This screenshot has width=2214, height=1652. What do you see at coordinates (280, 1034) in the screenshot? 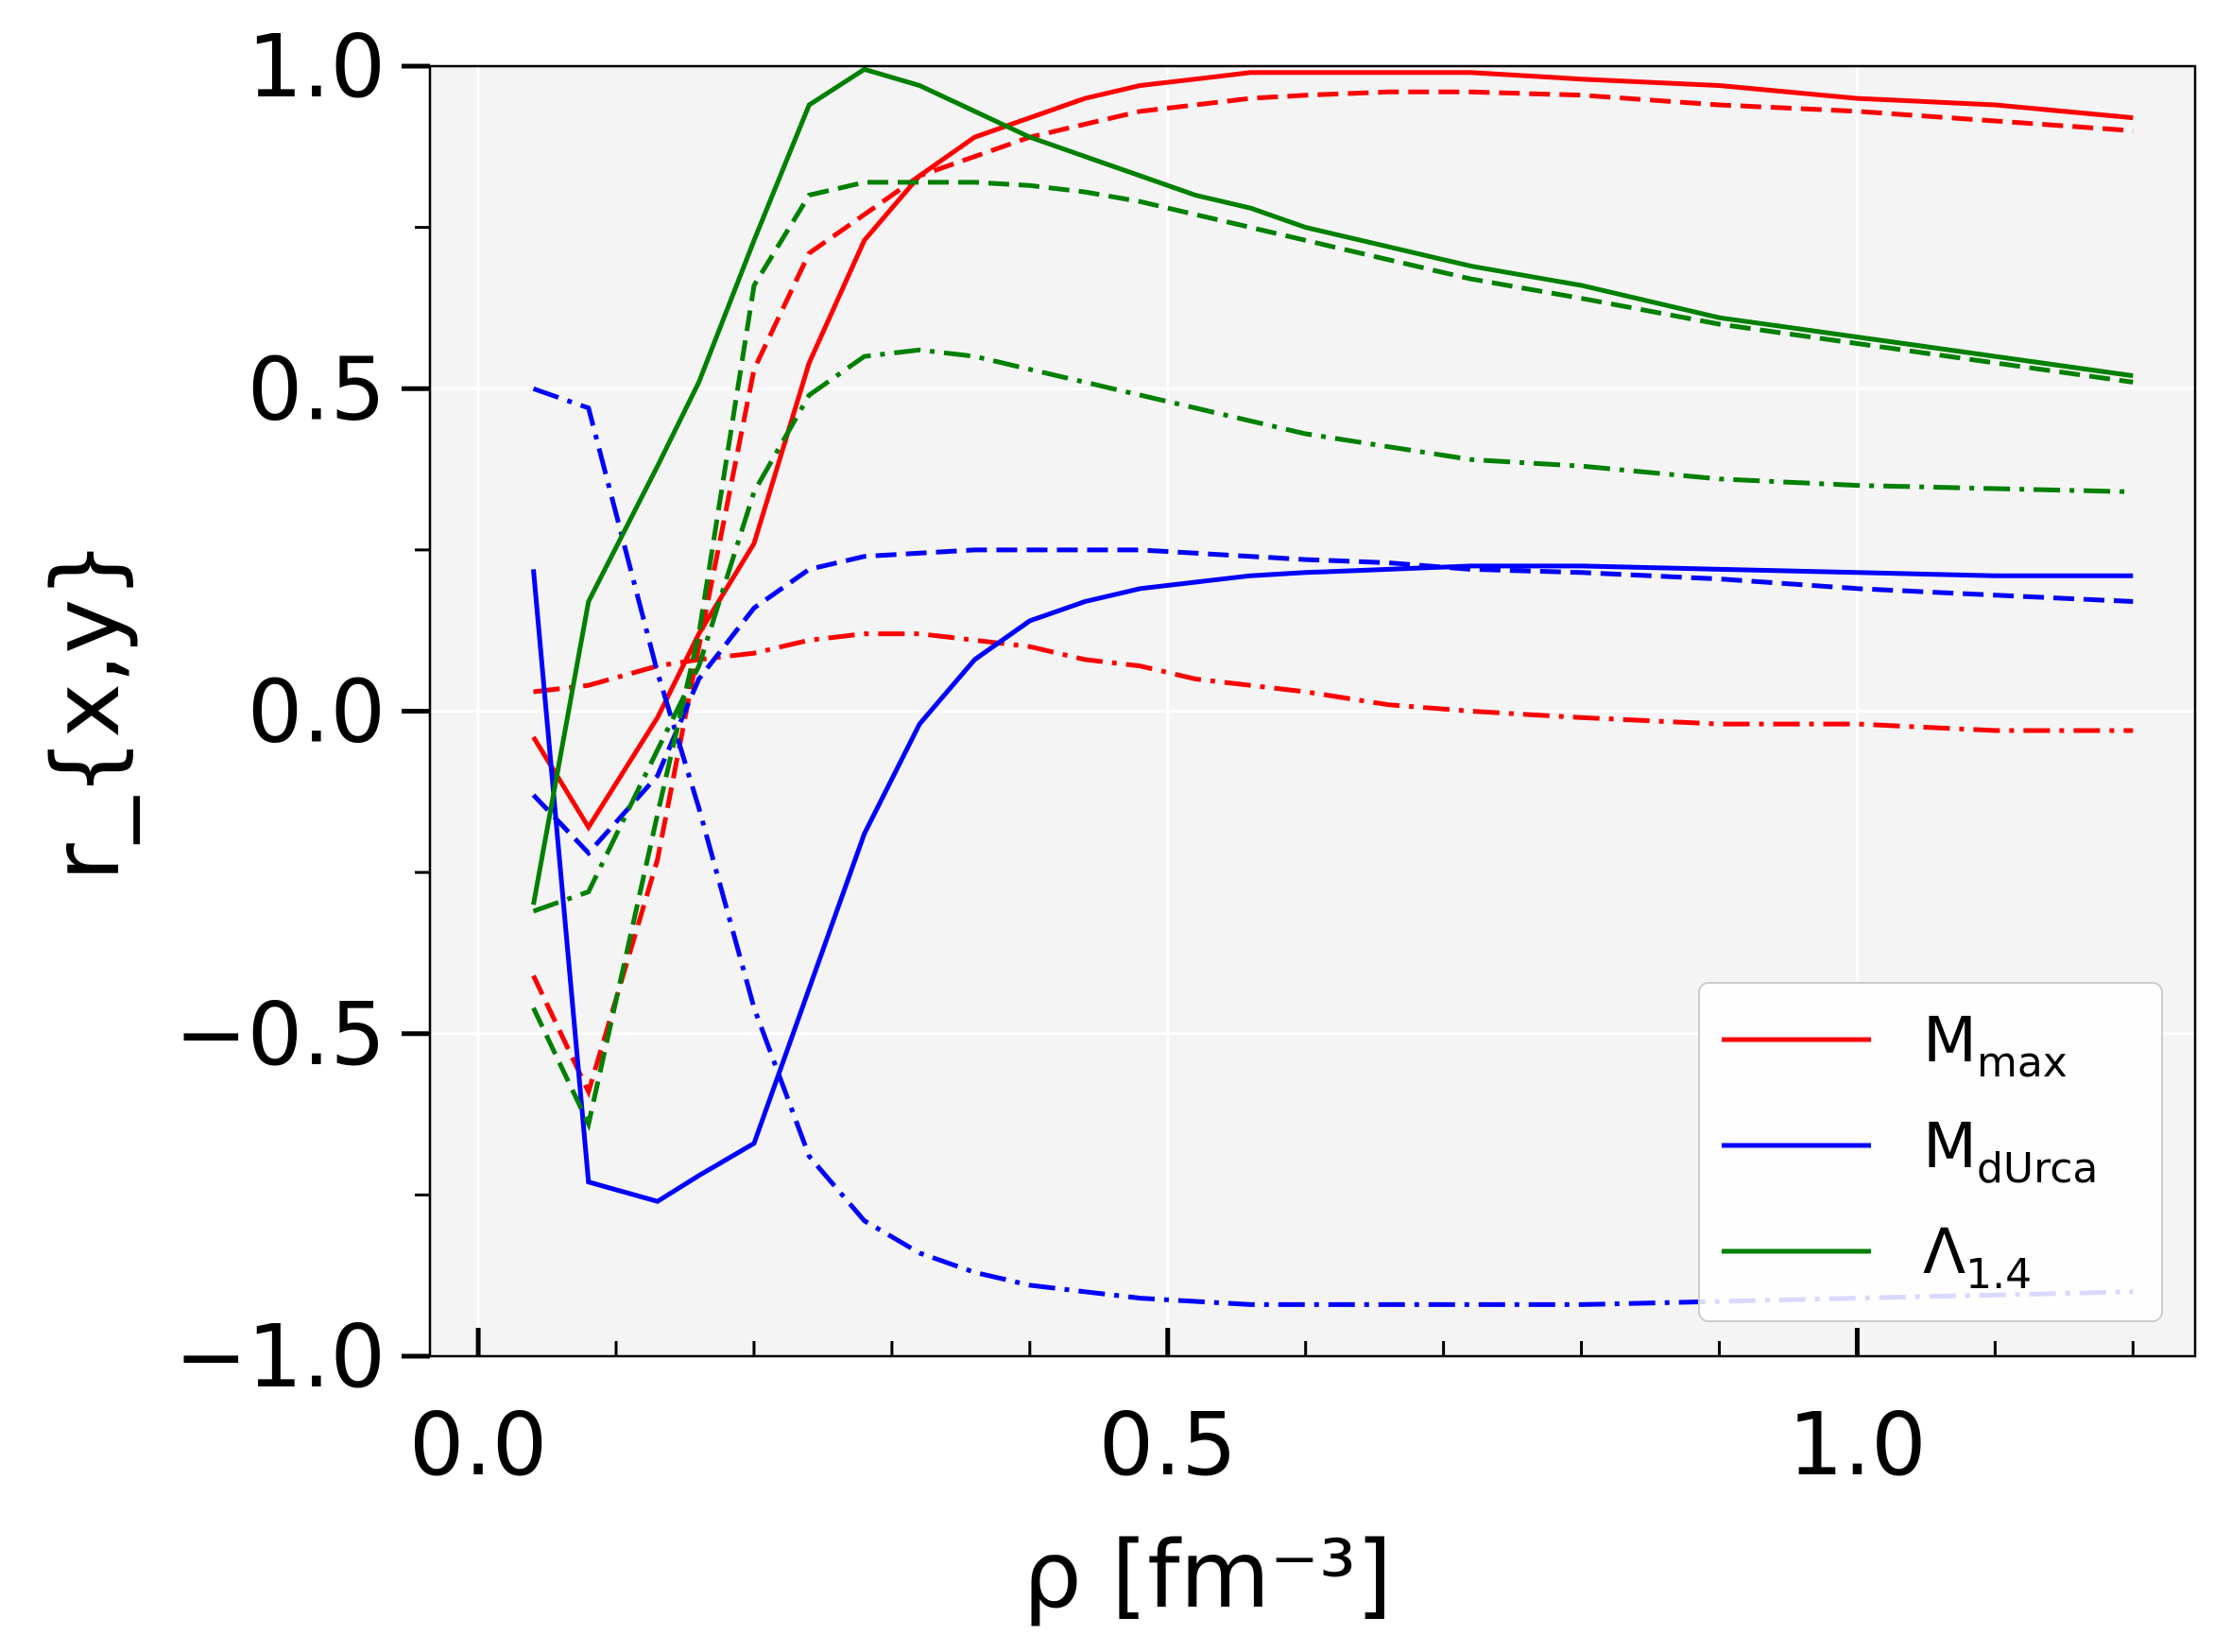
I see `y-tick-label-1: −0.5` at bounding box center [280, 1034].